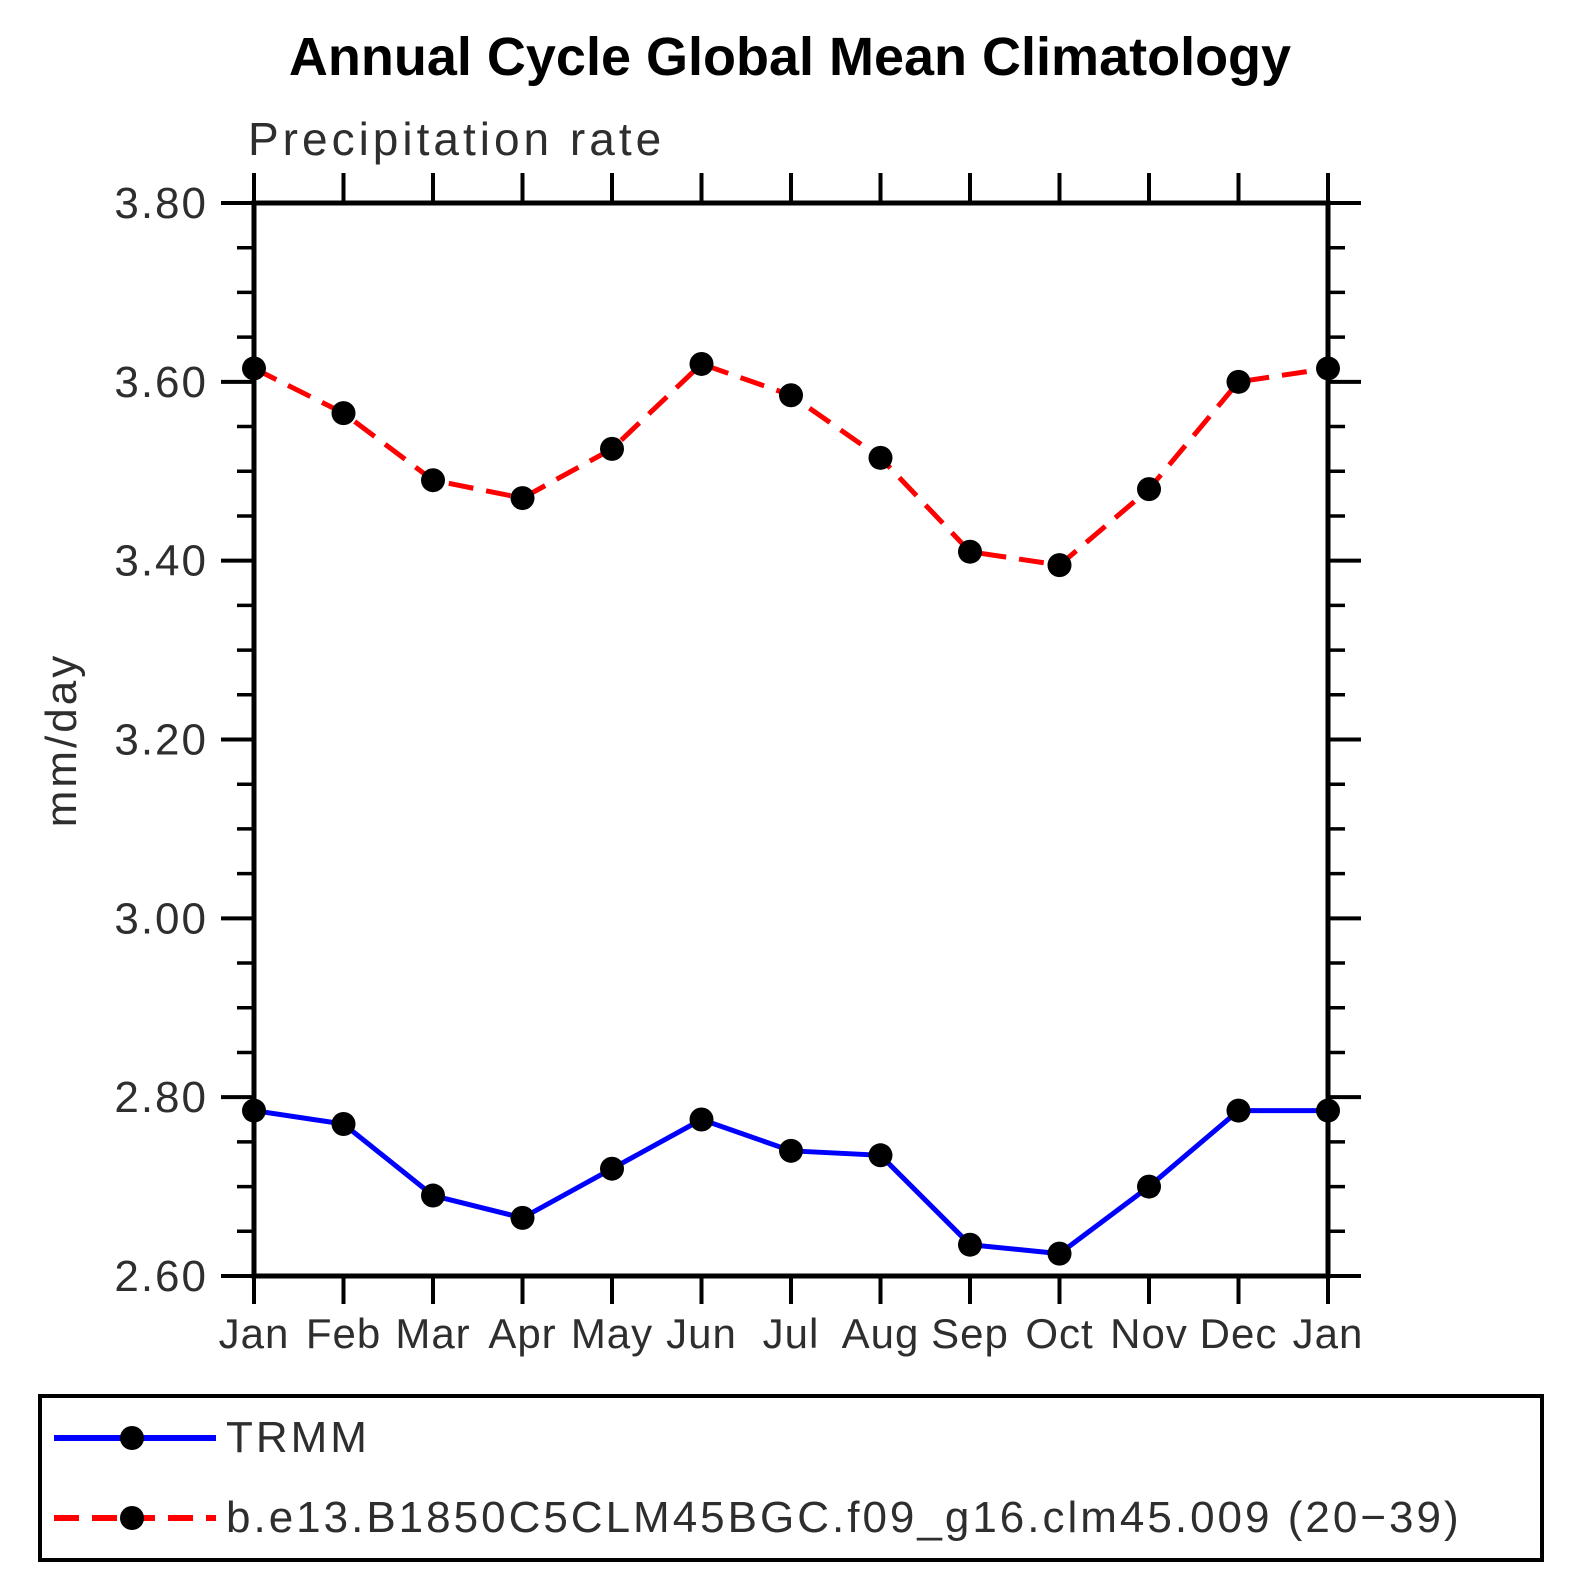 The width and height of the screenshot is (1580, 1580). I want to click on x-axis-tick-label: Nov, so click(1149, 1333).